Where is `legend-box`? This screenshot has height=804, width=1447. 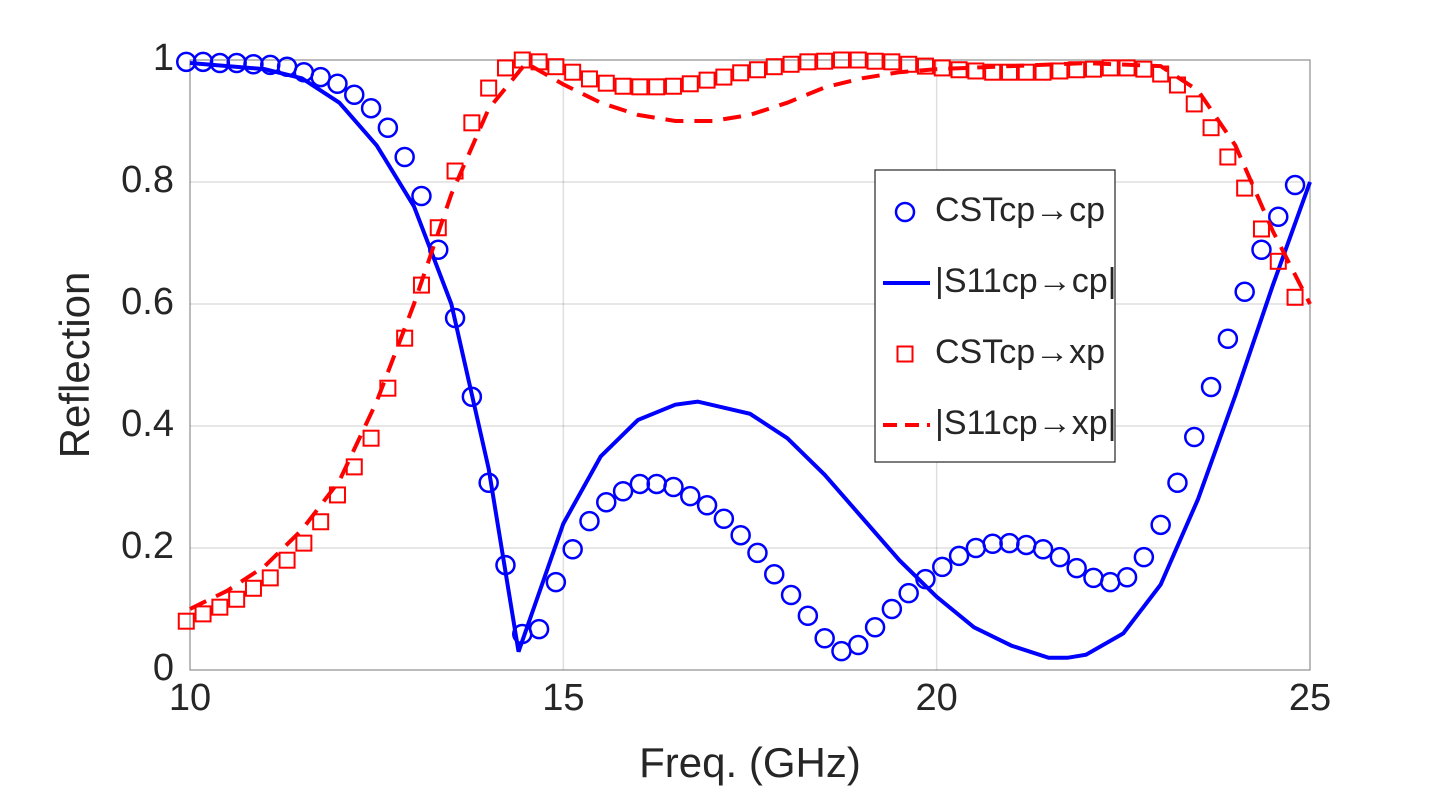 legend-box is located at coordinates (995, 316).